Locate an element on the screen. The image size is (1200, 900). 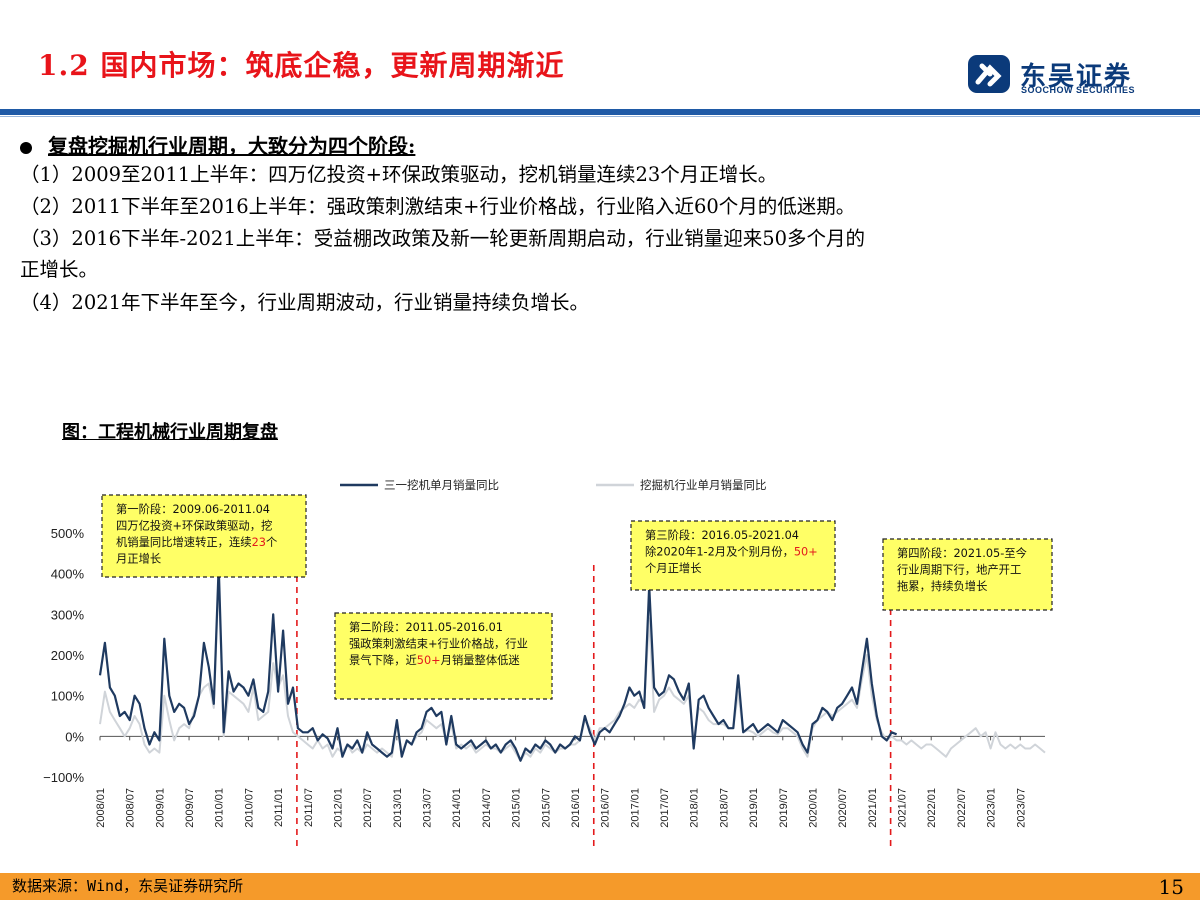
legend-label: 挖掘机行业单月销量同比 is located at coordinates (703, 485).